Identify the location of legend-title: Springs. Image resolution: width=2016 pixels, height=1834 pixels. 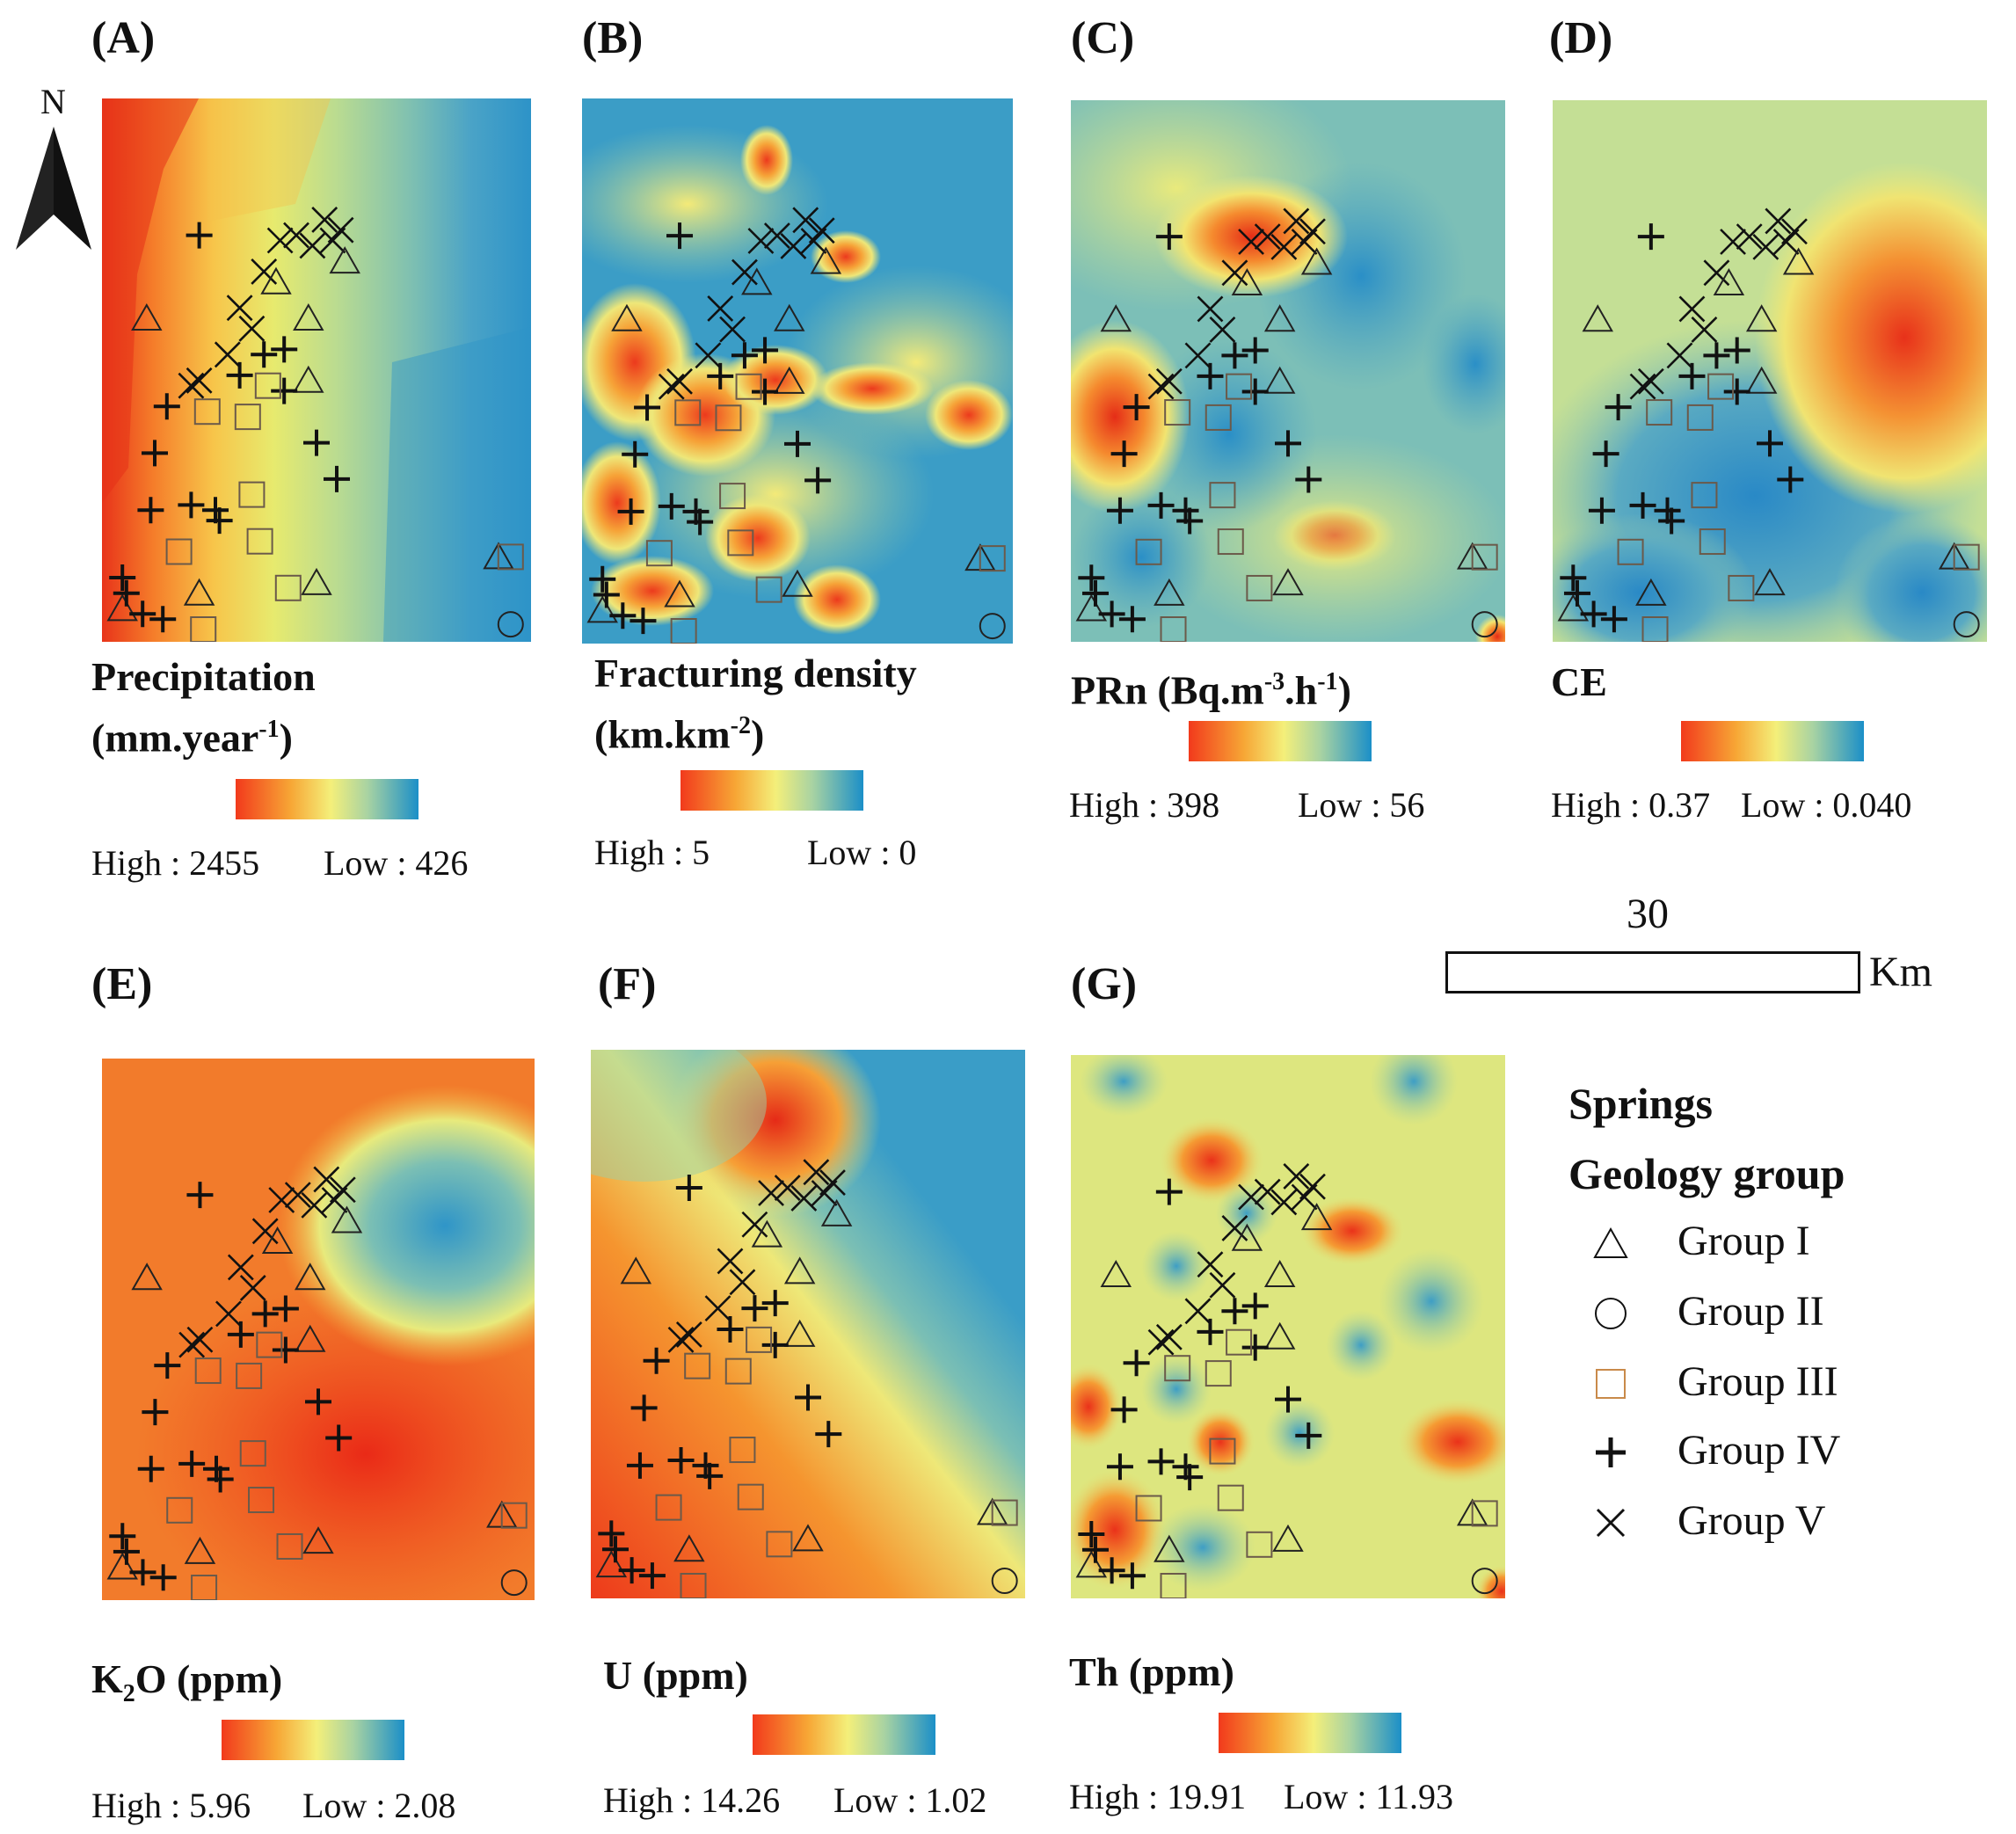
(1640, 1103).